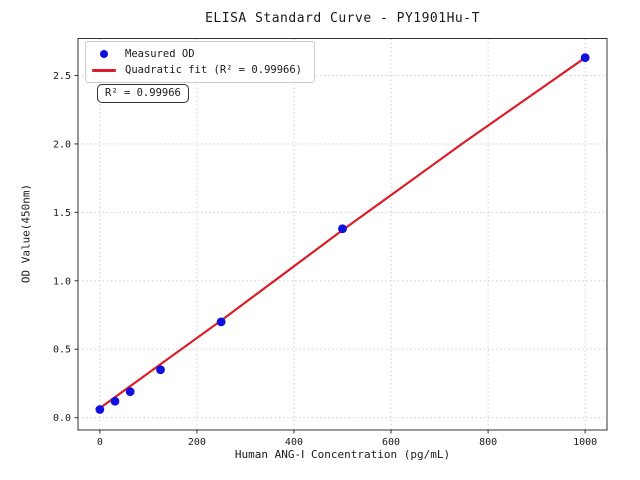 The image size is (640, 480). Describe the element at coordinates (26, 233) in the screenshot. I see `y-axis-label: OD Value(450nm)` at that location.